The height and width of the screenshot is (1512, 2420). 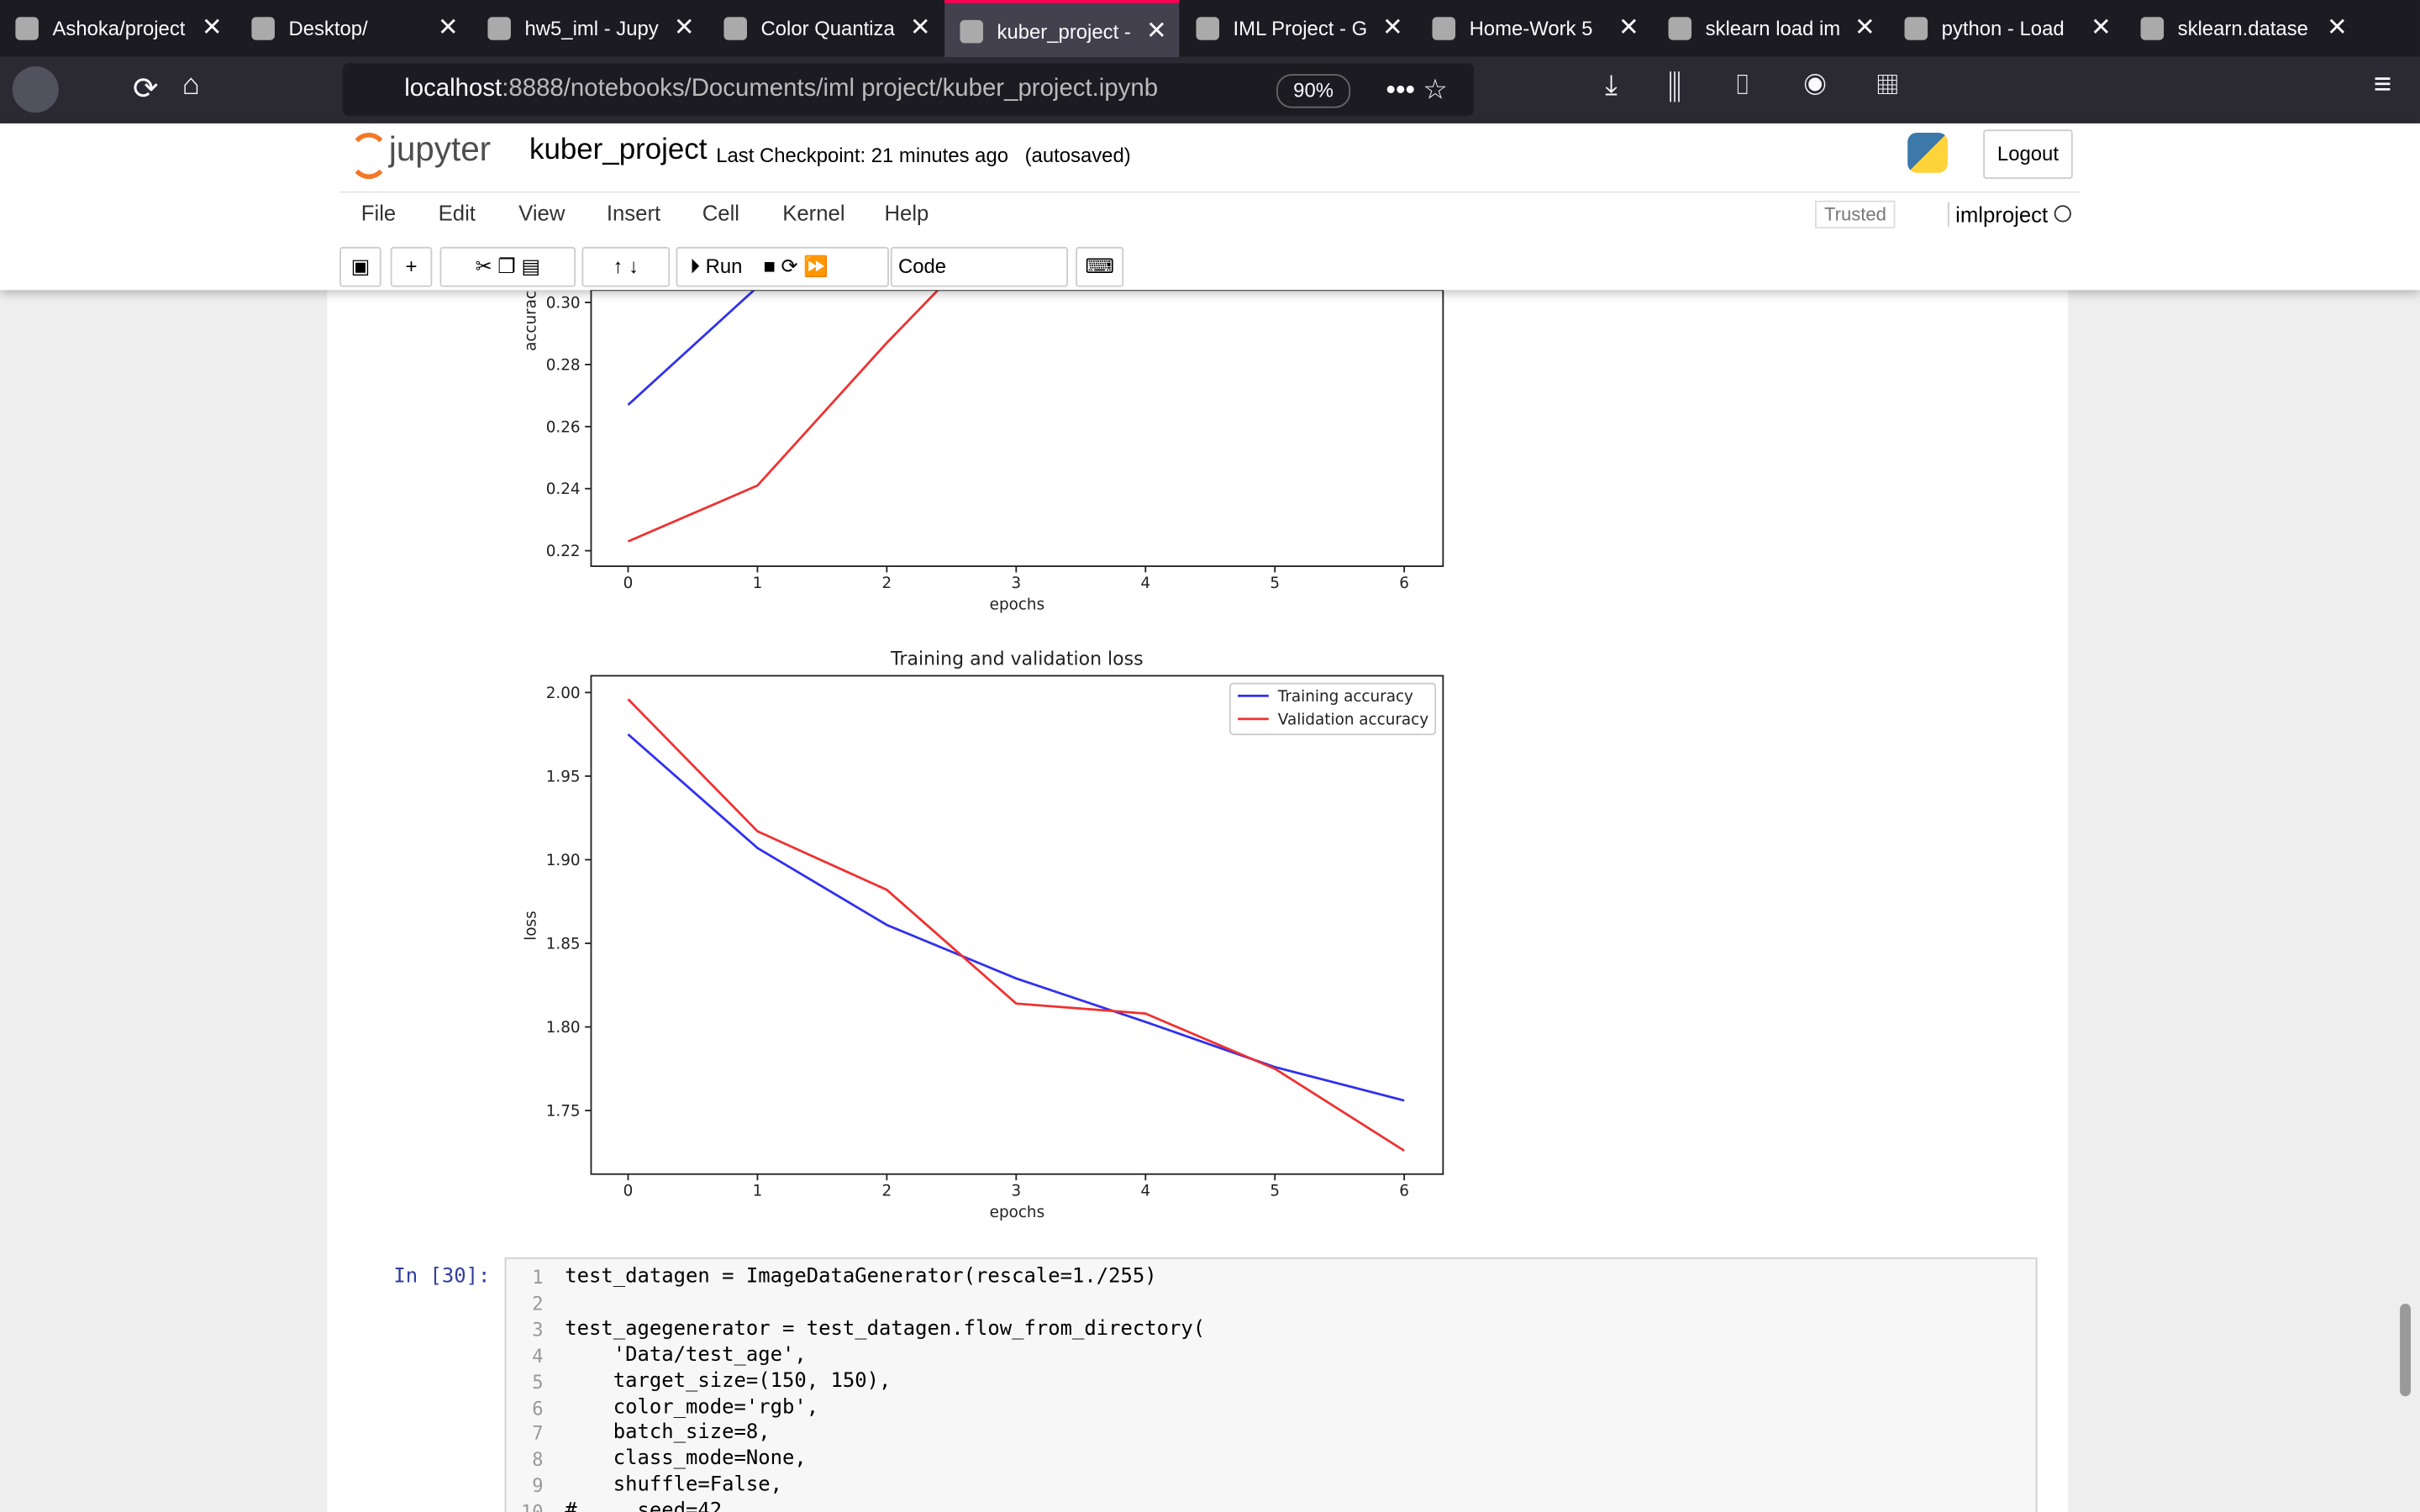 What do you see at coordinates (563, 860) in the screenshot?
I see `y-tick-label: 1.90` at bounding box center [563, 860].